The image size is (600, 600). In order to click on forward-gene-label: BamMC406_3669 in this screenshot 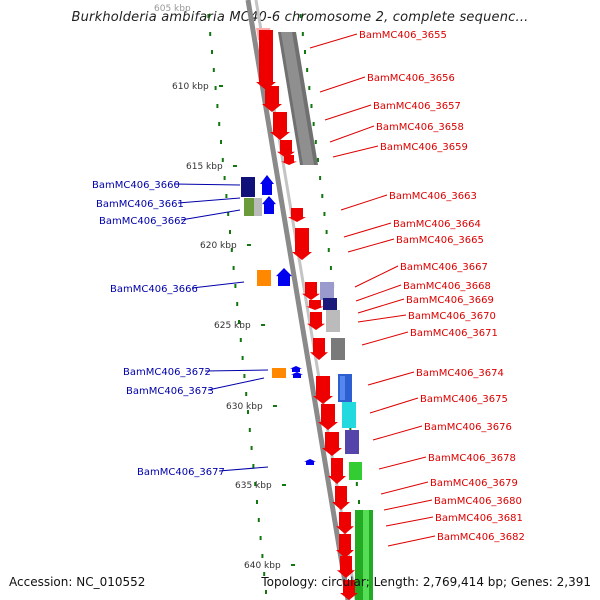, I will do `click(450, 300)`.